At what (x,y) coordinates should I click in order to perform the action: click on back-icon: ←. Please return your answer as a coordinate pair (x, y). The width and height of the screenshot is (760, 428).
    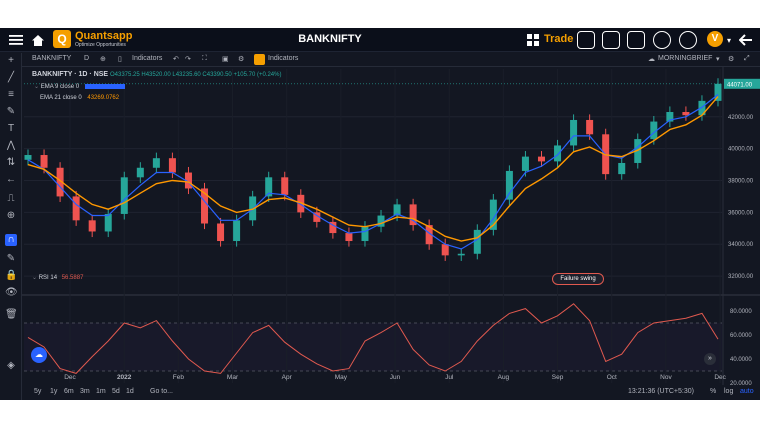
    Looking at the image, I should click on (11, 179).